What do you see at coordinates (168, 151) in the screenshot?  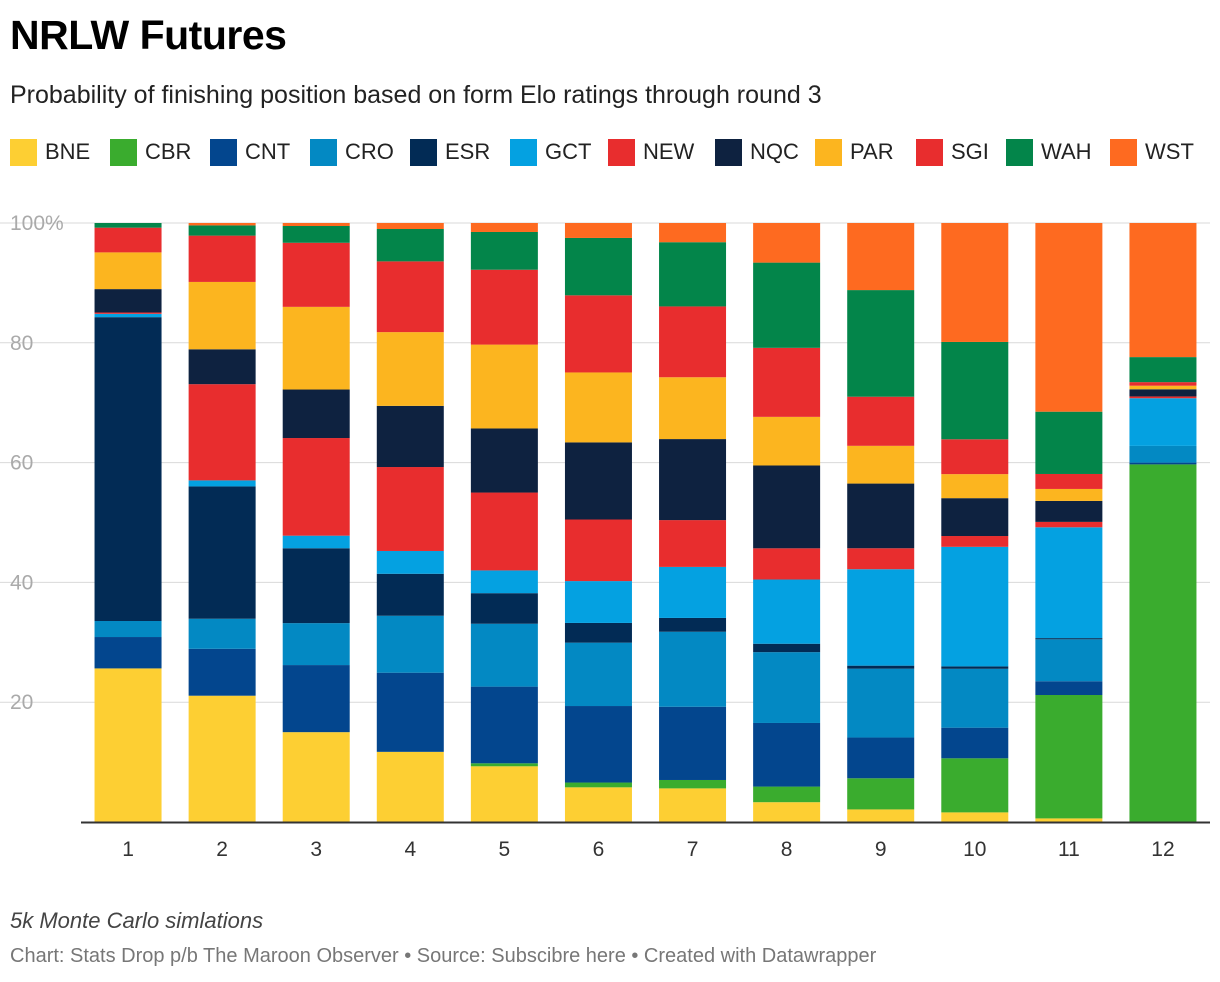 I see `legend-label: CBR` at bounding box center [168, 151].